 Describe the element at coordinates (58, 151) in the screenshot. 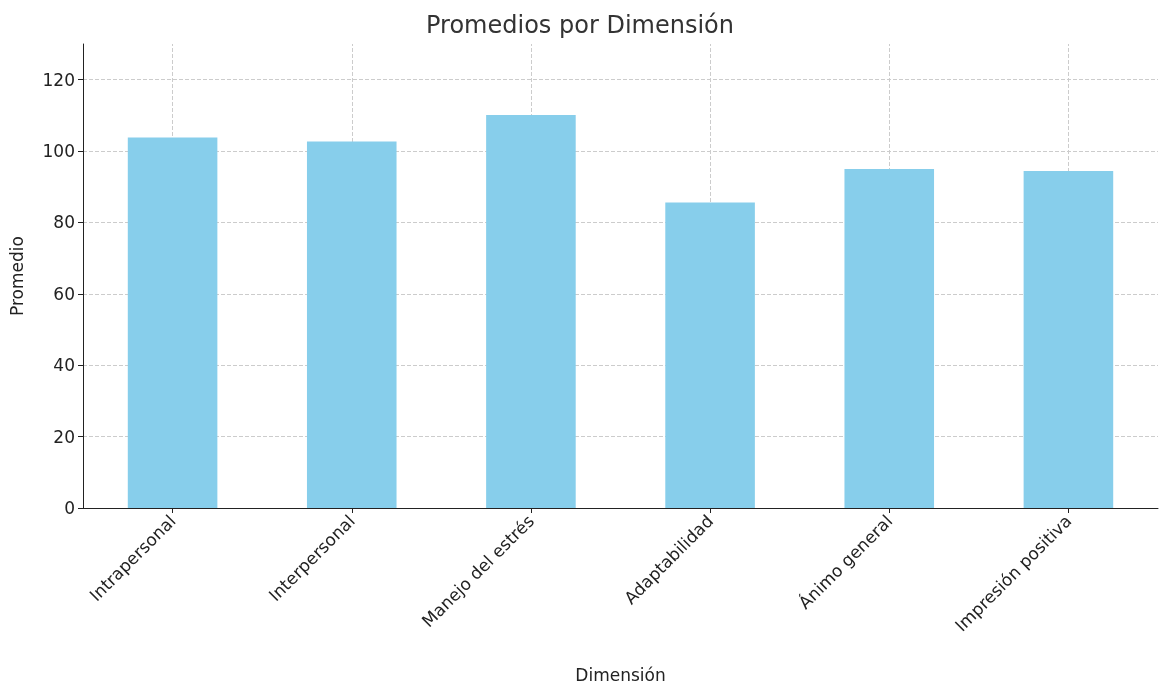

I see `y-tick-label: 100` at that location.